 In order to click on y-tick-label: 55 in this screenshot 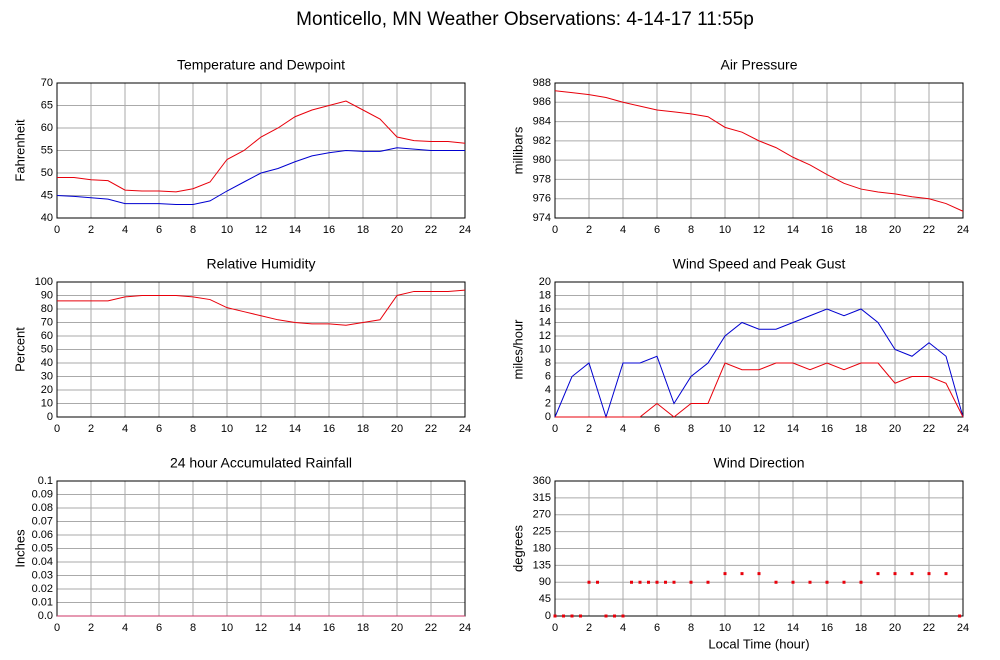, I will do `click(47, 150)`.